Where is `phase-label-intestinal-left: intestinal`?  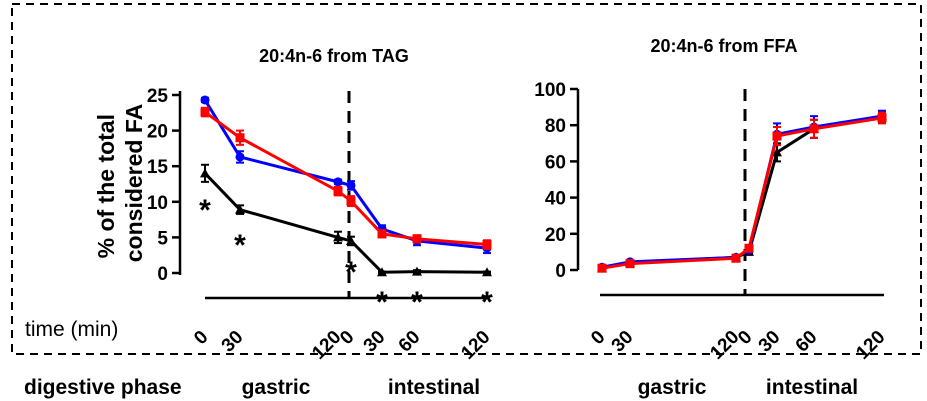
phase-label-intestinal-left: intestinal is located at coordinates (434, 387).